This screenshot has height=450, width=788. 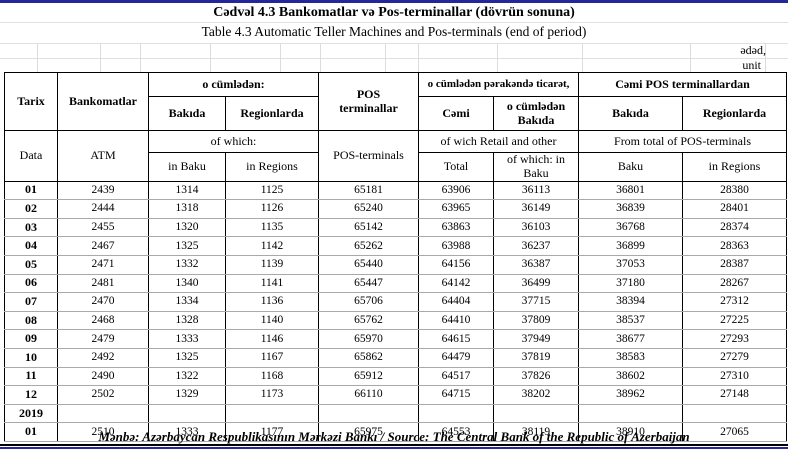 I want to click on table-cell: 1318, so click(x=187, y=209).